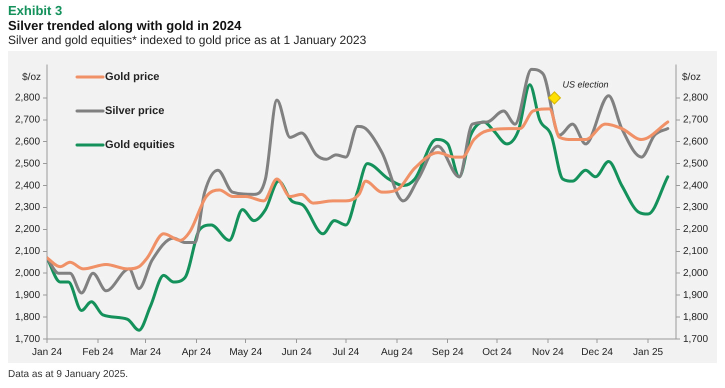 This screenshot has width=725, height=388. Describe the element at coordinates (27, 252) in the screenshot. I see `y-tick-label: 2,100` at that location.